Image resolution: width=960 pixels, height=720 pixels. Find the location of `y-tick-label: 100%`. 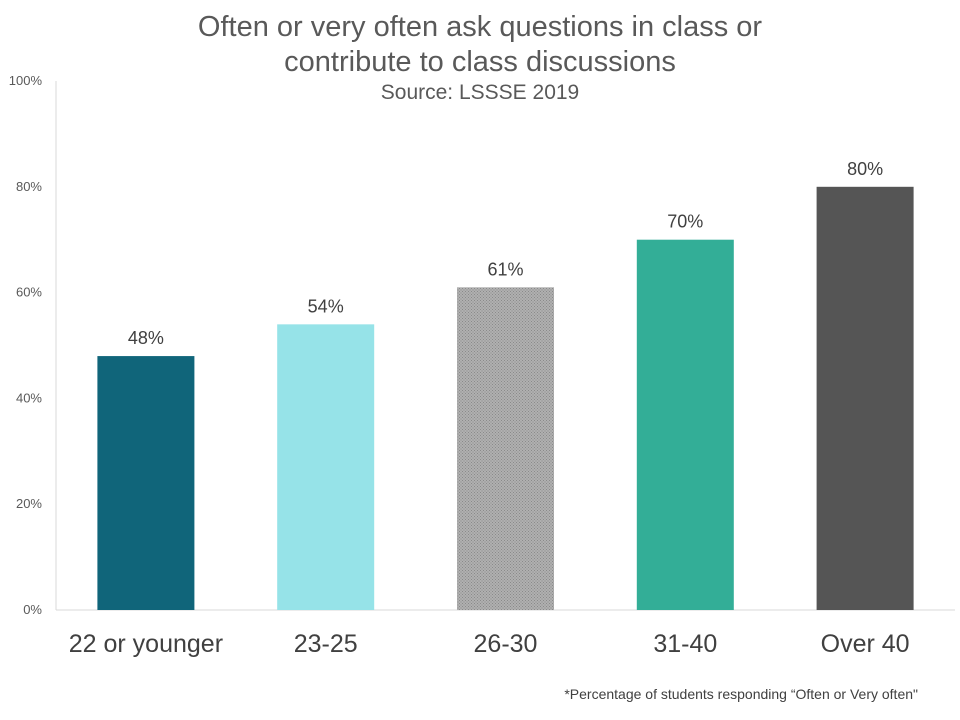

y-tick-label: 100% is located at coordinates (26, 80).